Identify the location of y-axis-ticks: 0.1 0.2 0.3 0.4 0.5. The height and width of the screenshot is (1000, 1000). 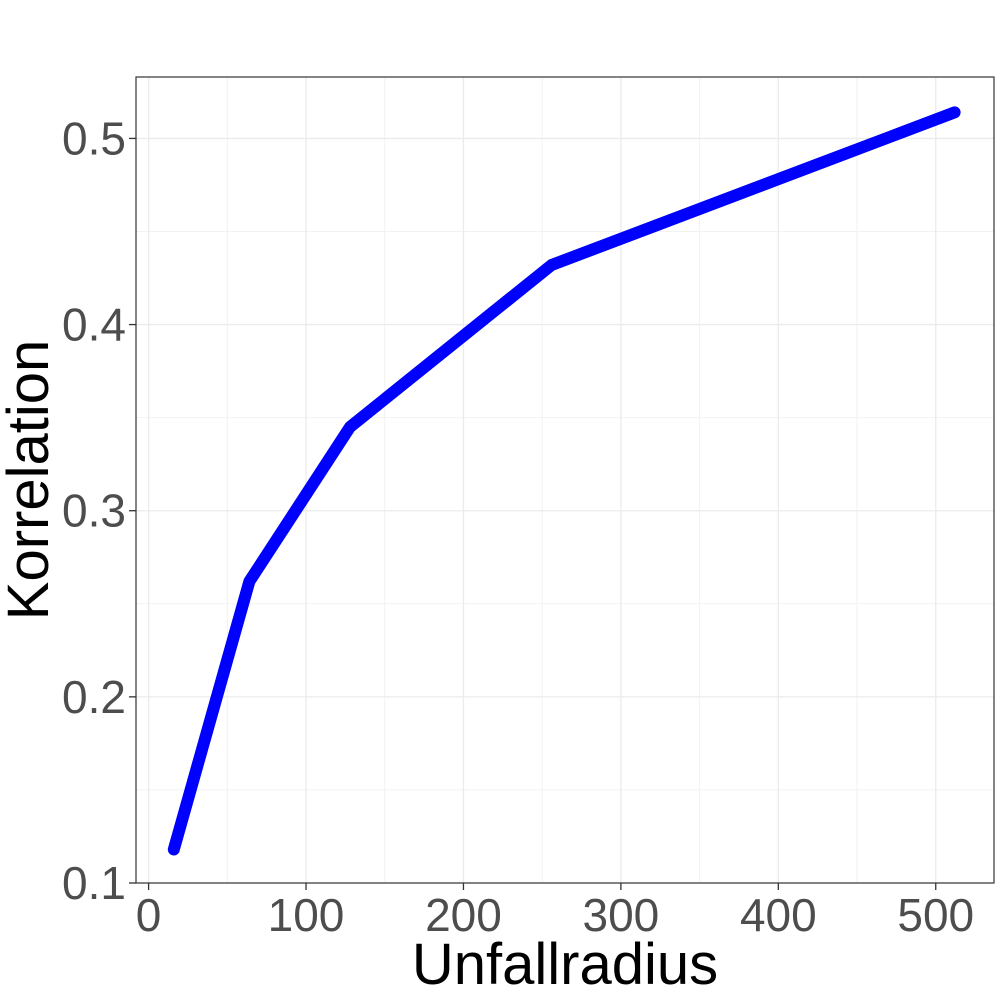
(99, 510).